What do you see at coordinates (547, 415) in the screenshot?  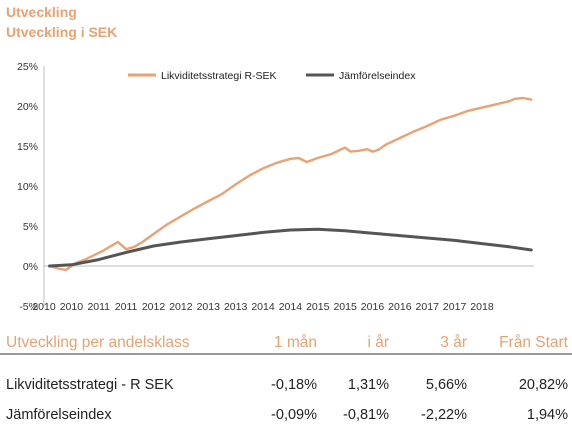 I see `row-since-start: 1,94%` at bounding box center [547, 415].